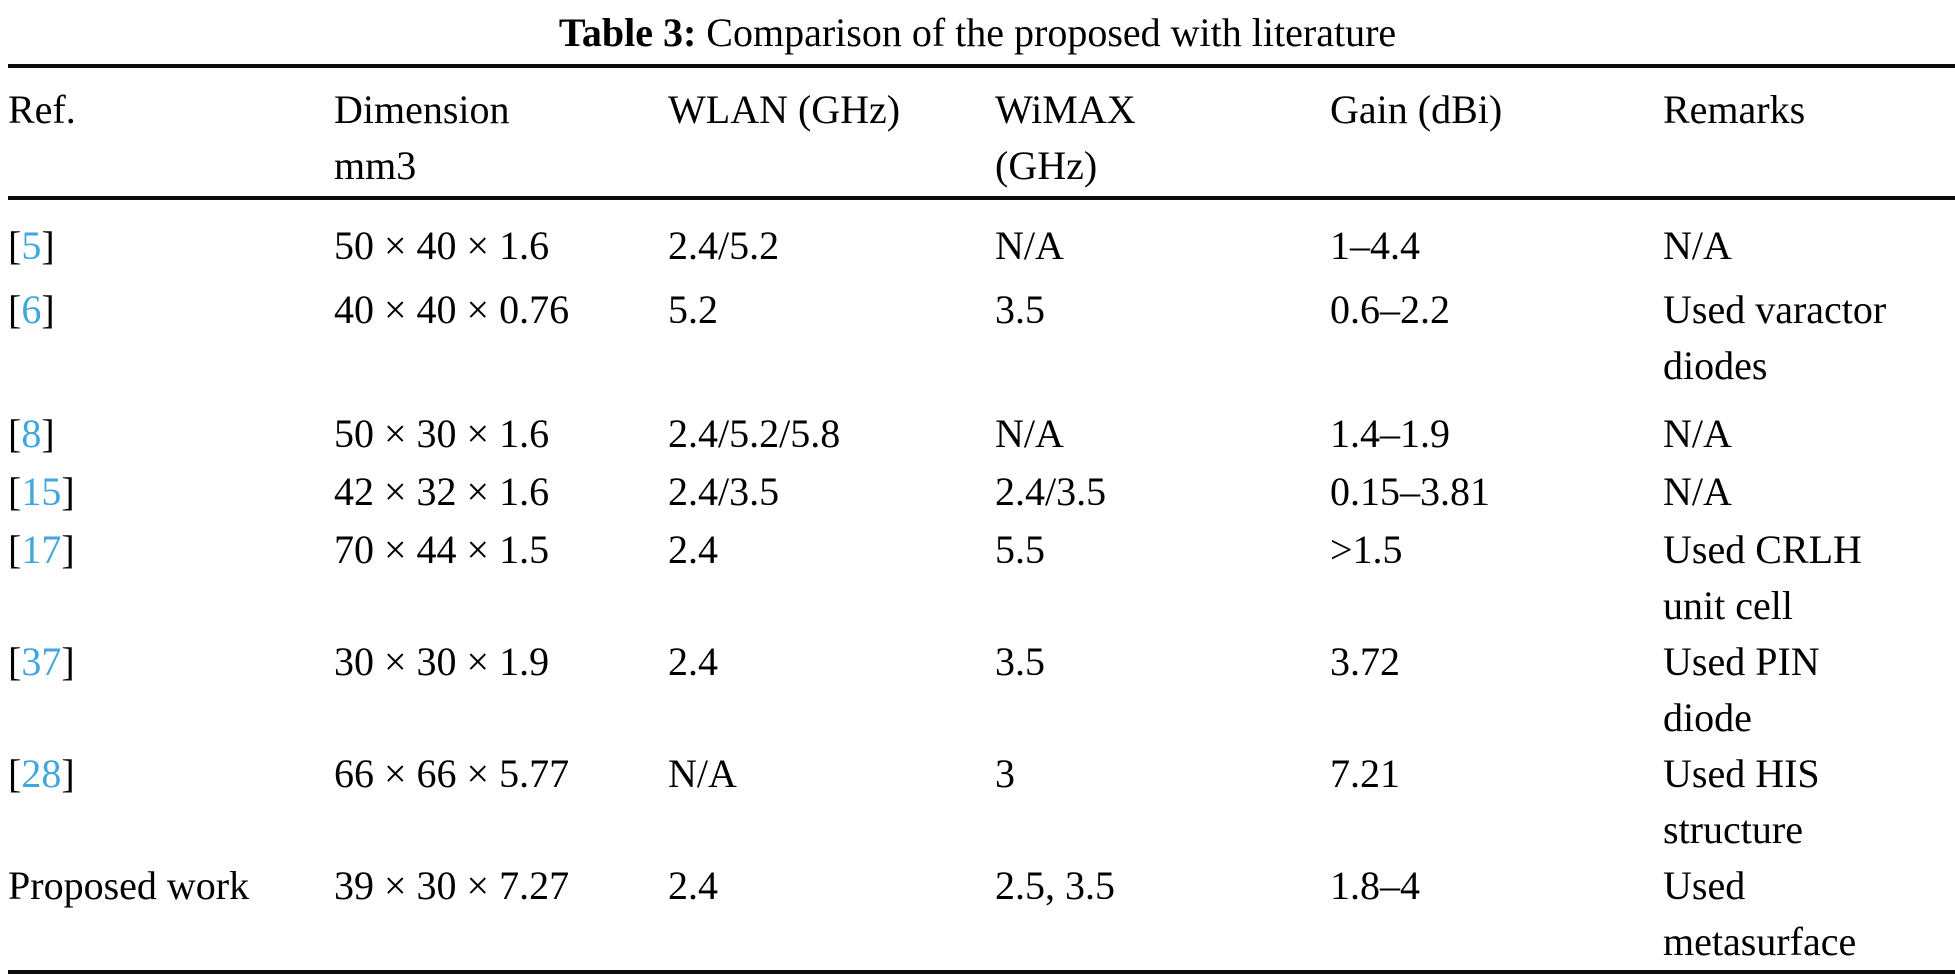  What do you see at coordinates (627, 32) in the screenshot?
I see `table-caption-label: Table 3:` at bounding box center [627, 32].